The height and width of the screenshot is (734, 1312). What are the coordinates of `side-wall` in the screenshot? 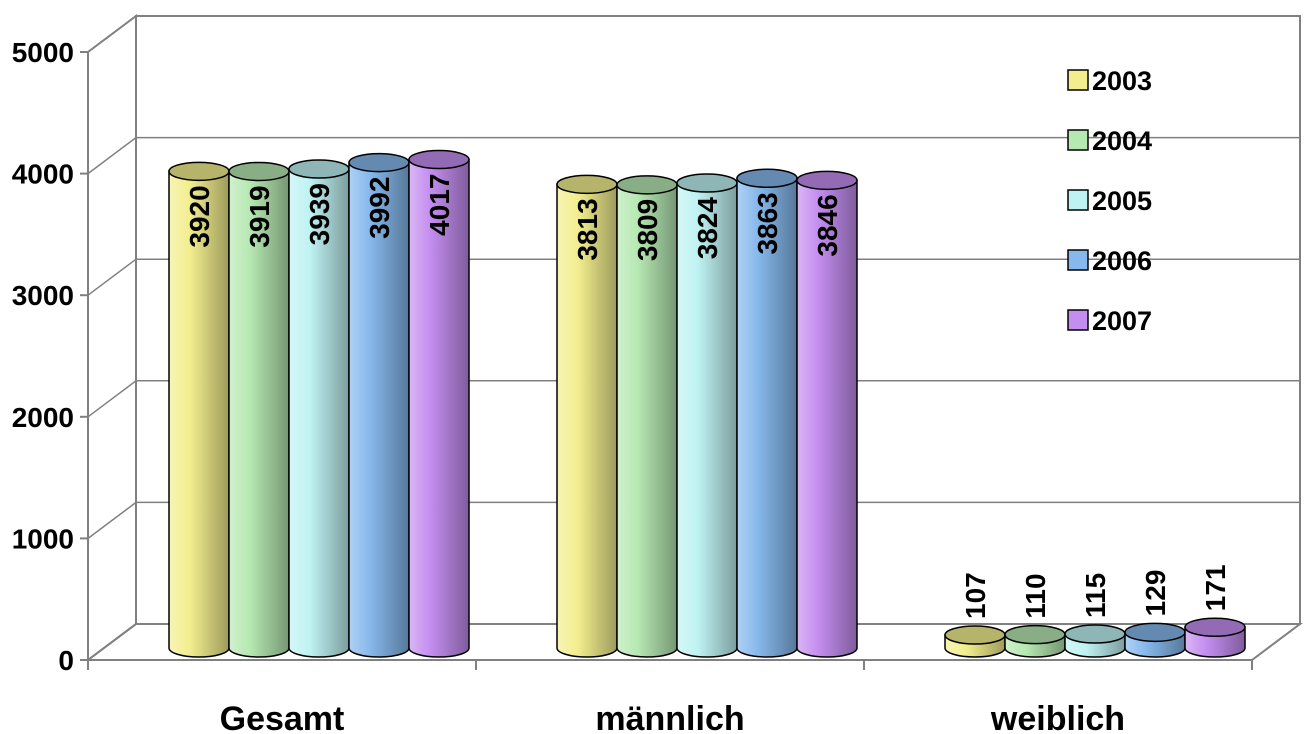 It's located at (112, 338).